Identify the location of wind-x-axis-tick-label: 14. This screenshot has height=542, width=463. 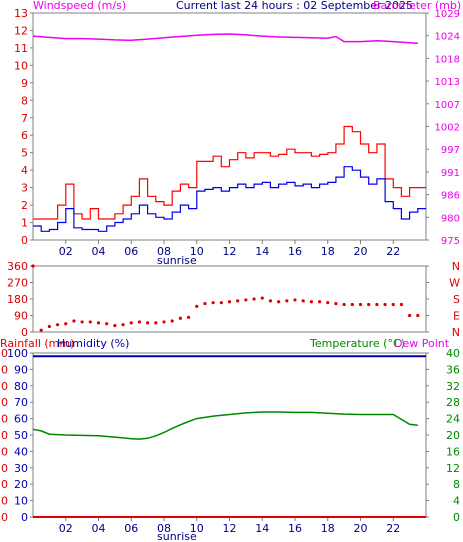
(262, 251).